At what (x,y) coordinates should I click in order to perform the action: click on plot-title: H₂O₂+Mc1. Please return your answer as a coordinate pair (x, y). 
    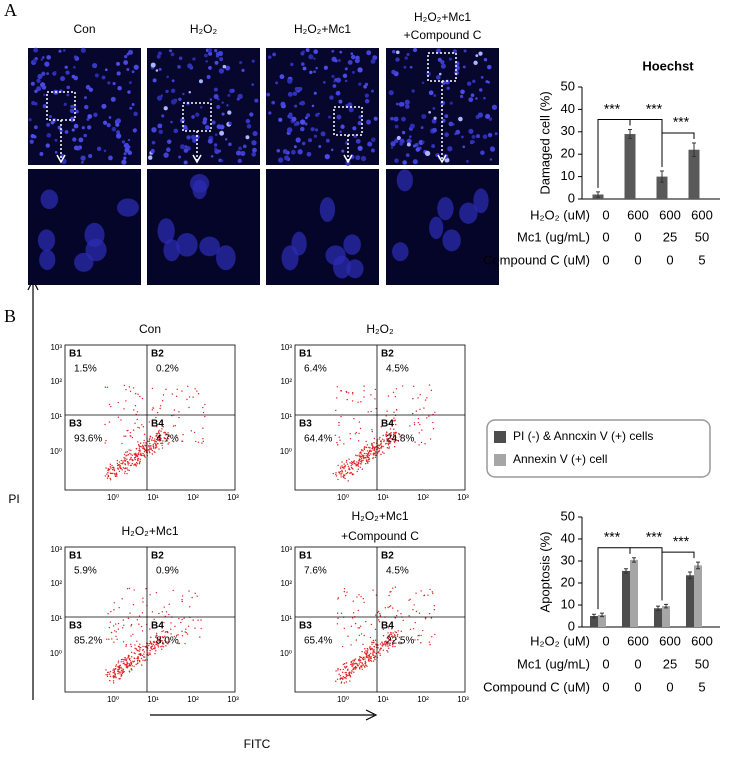
    Looking at the image, I should click on (150, 531).